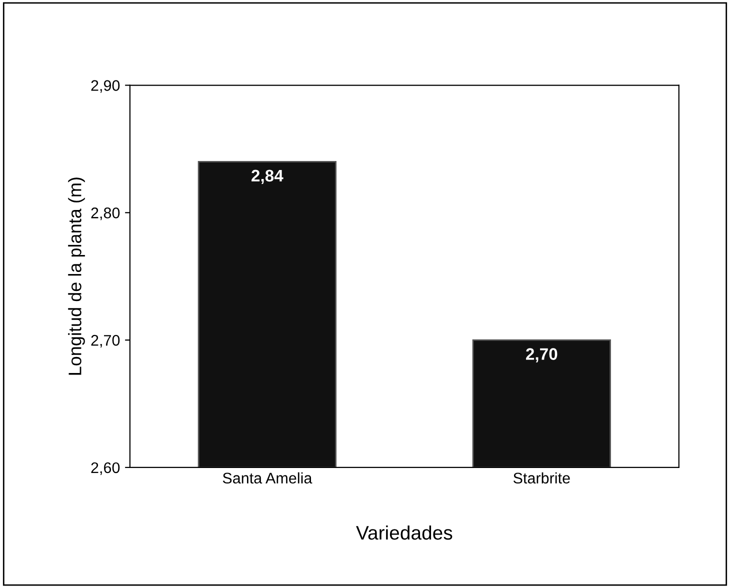  I want to click on y-axis-title: Longitud de la planta (m), so click(76, 276).